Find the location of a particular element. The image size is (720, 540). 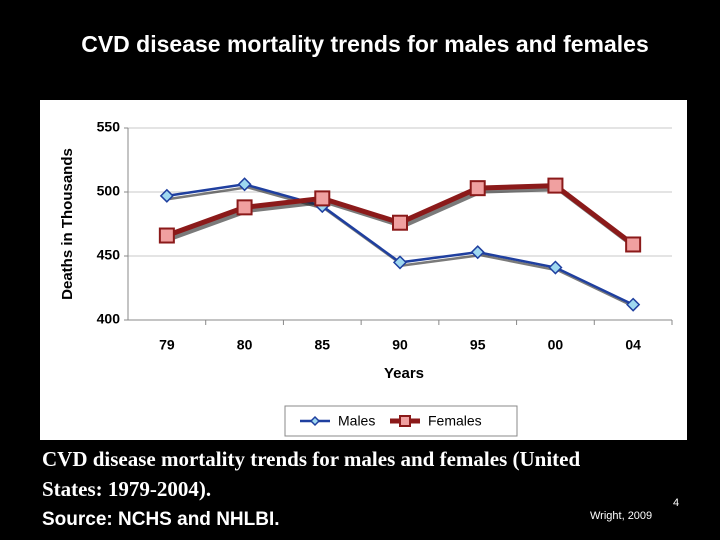

x-axis-label: Years is located at coordinates (404, 373).